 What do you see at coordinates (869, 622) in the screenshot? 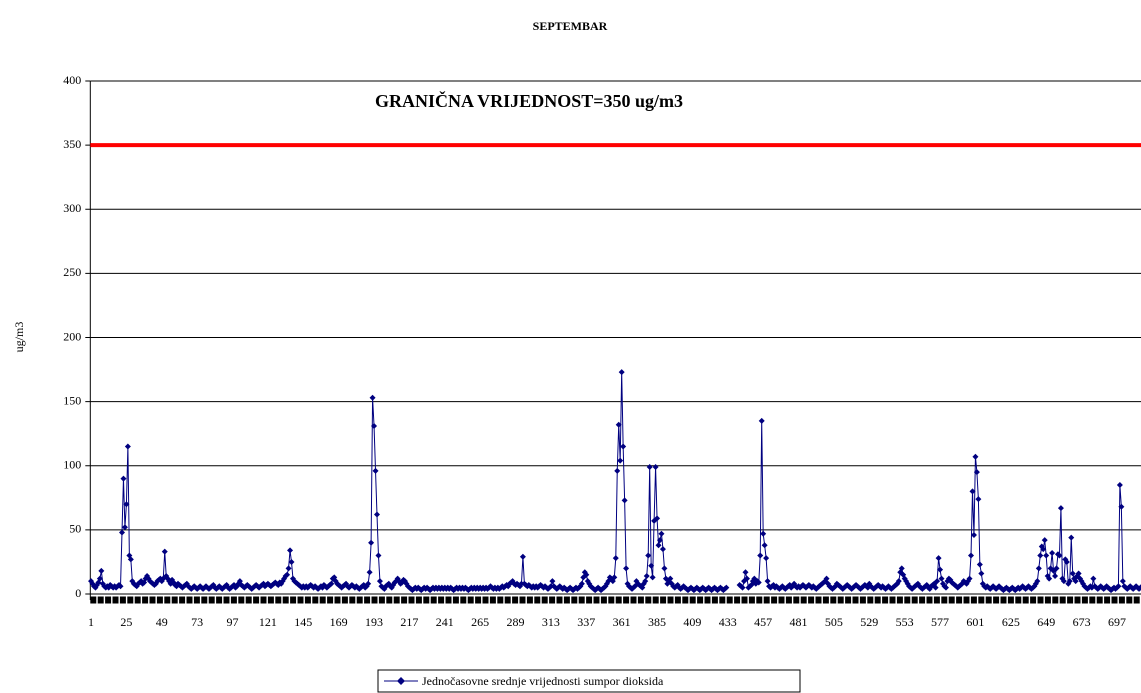
I see `x-tick-label: 529` at bounding box center [869, 622].